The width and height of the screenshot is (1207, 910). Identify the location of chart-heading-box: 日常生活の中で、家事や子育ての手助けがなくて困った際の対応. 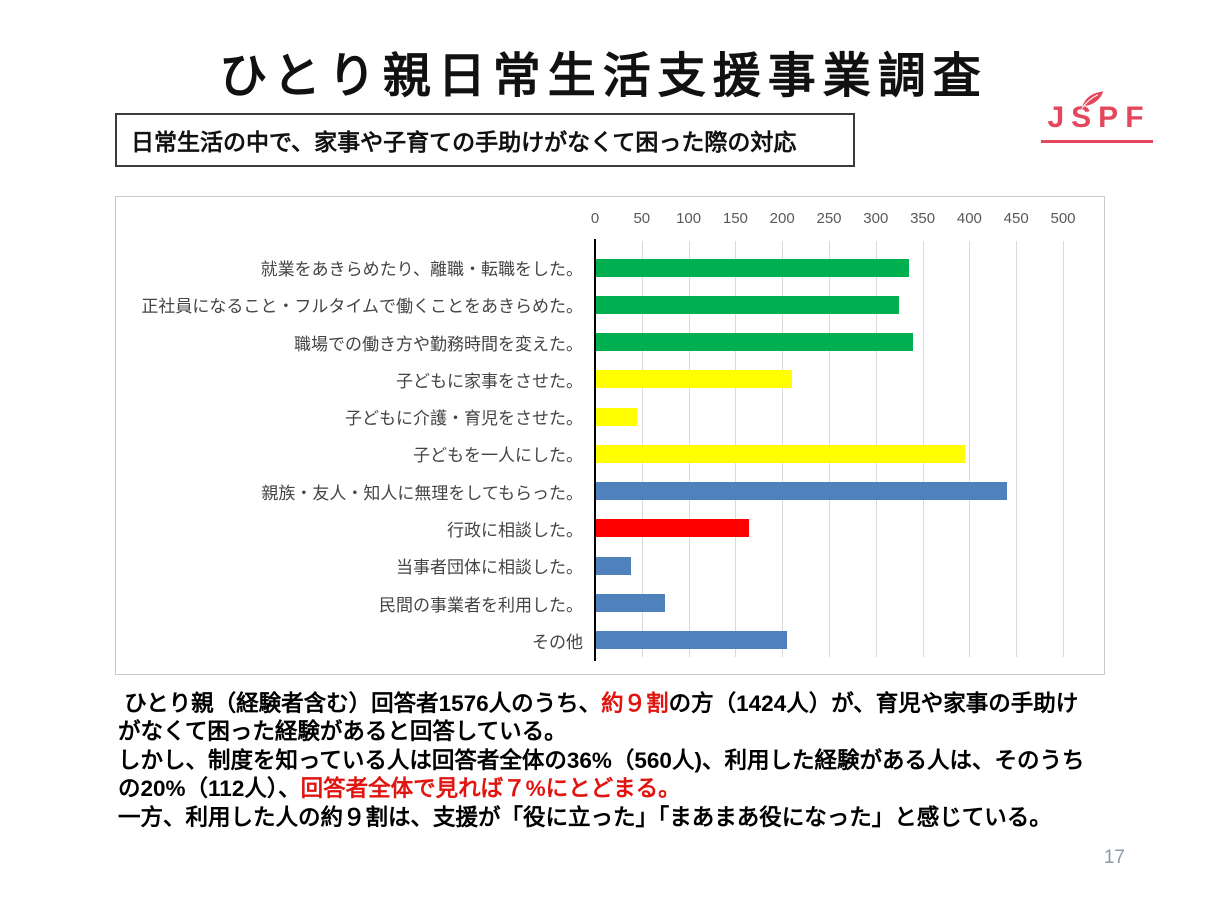
(485, 140).